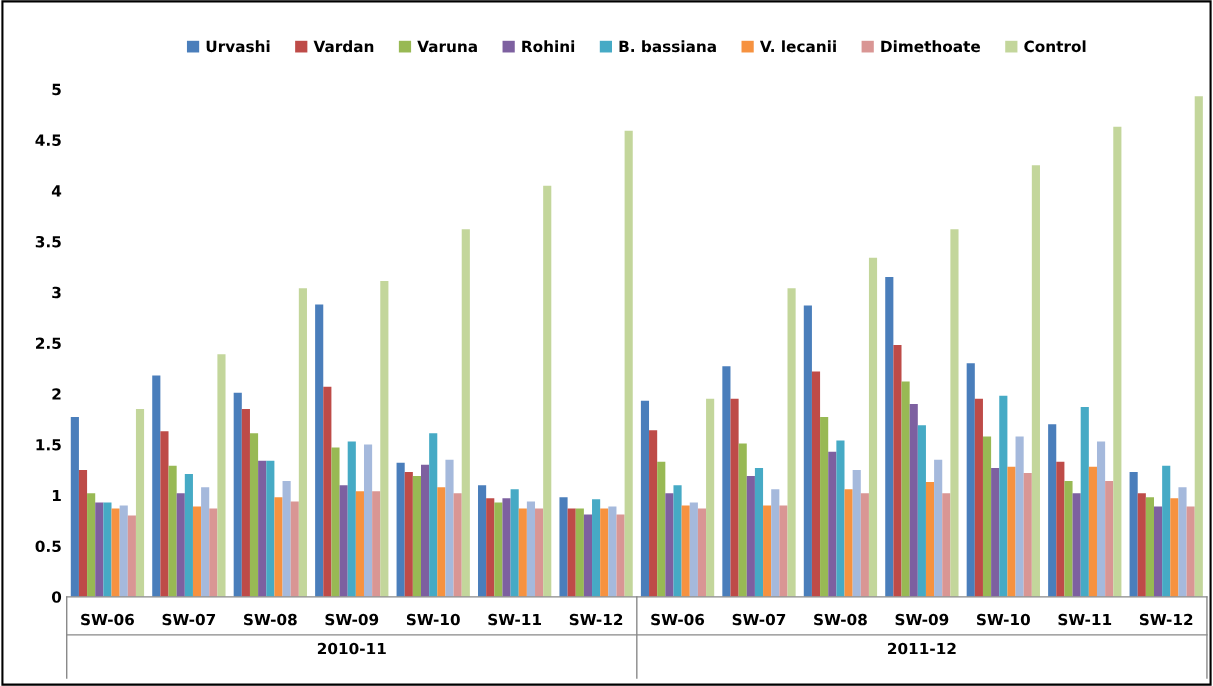 The width and height of the screenshot is (1213, 686). I want to click on x-tick-label: SW-12, so click(1166, 619).